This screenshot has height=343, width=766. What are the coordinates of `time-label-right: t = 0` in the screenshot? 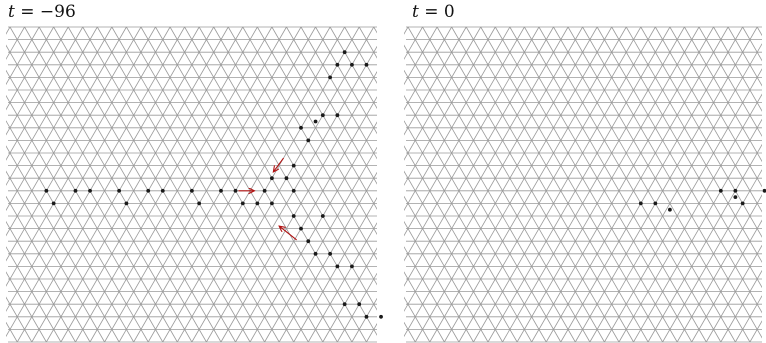 It's located at (433, 12).